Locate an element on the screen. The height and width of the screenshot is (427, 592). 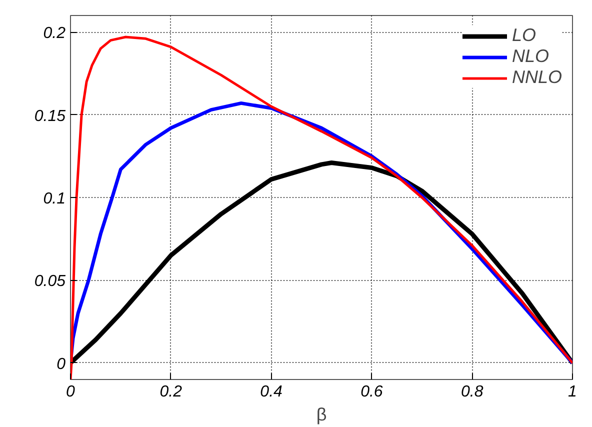
x-tick-label: 0.6 is located at coordinates (371, 392).